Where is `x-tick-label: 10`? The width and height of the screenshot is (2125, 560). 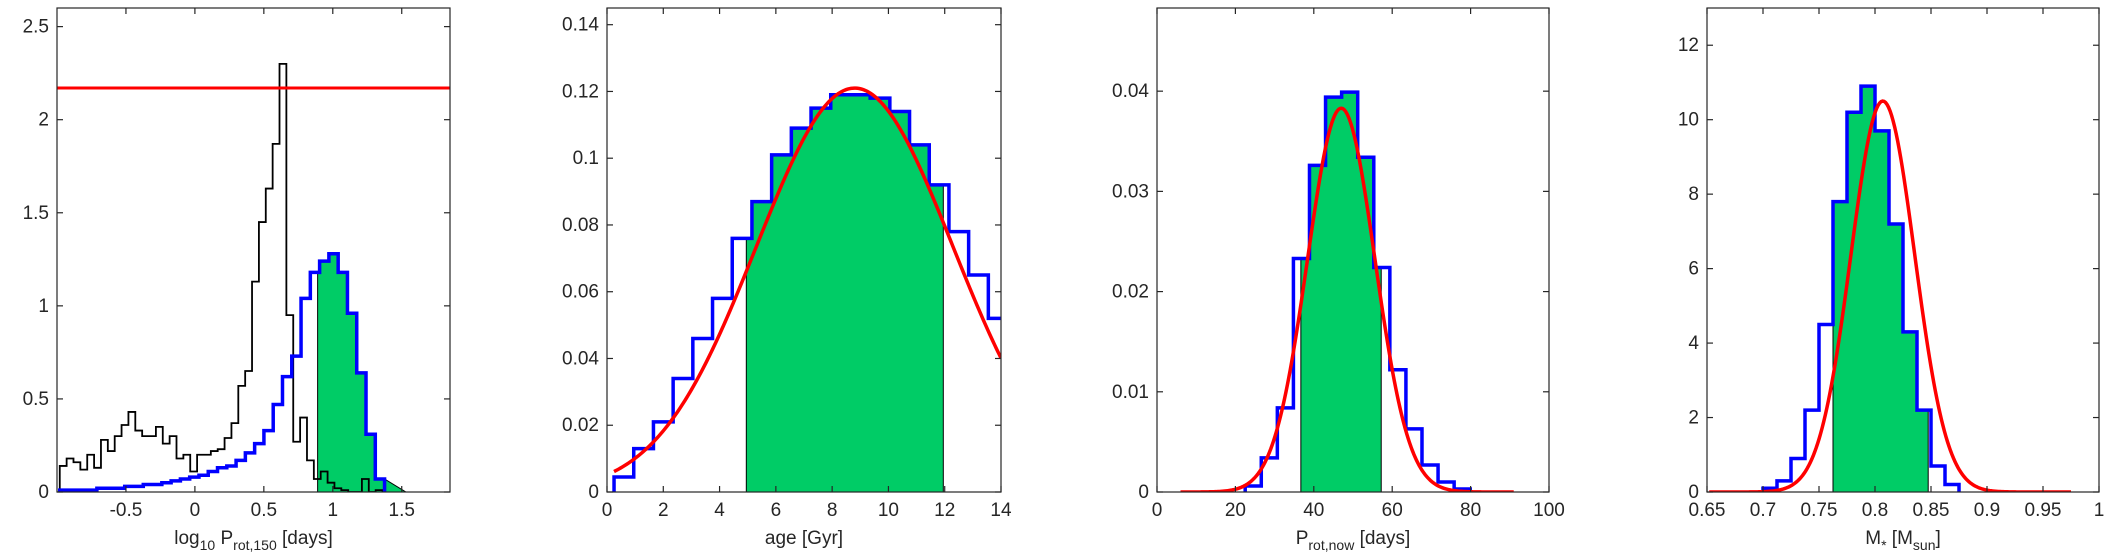
x-tick-label: 10 is located at coordinates (888, 510).